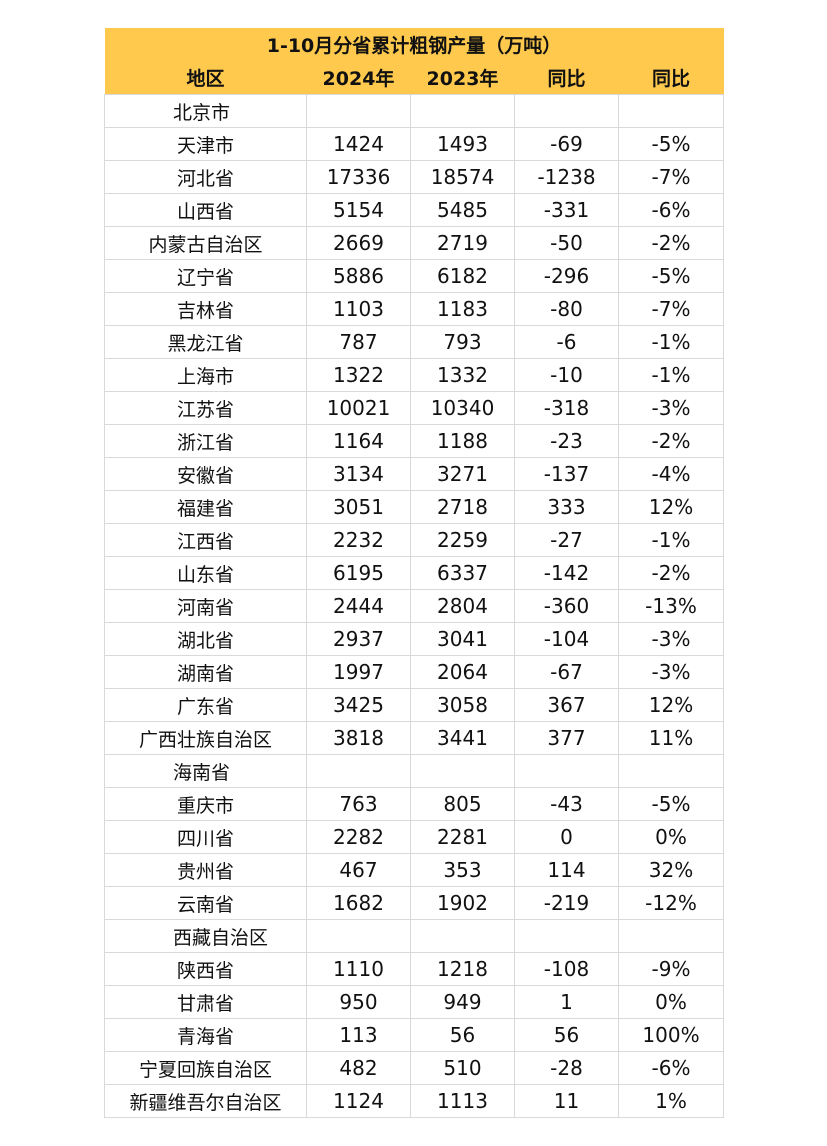 The height and width of the screenshot is (1146, 827). I want to click on value-2023-cell: 2719, so click(462, 243).